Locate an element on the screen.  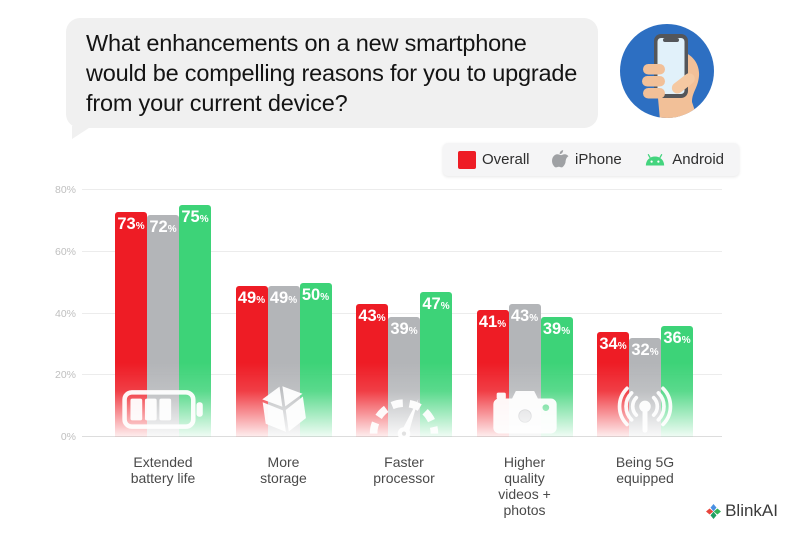
bar-android: 50% is located at coordinates (315, 359).